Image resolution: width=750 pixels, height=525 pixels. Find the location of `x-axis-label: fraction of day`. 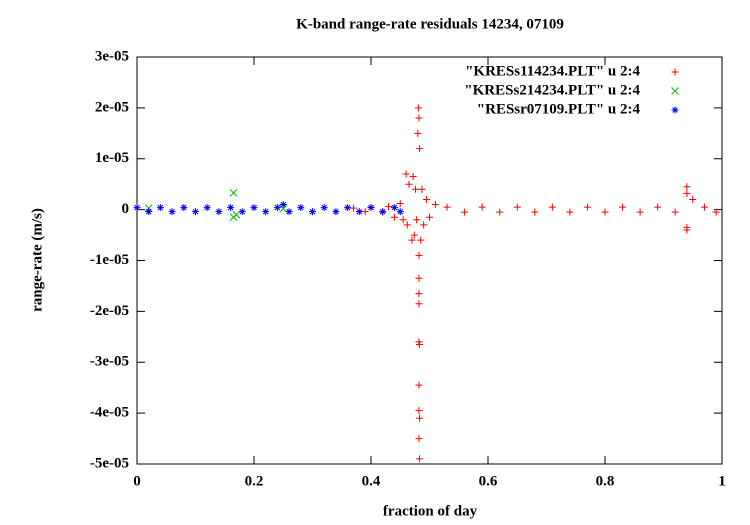

x-axis-label: fraction of day is located at coordinates (430, 511).